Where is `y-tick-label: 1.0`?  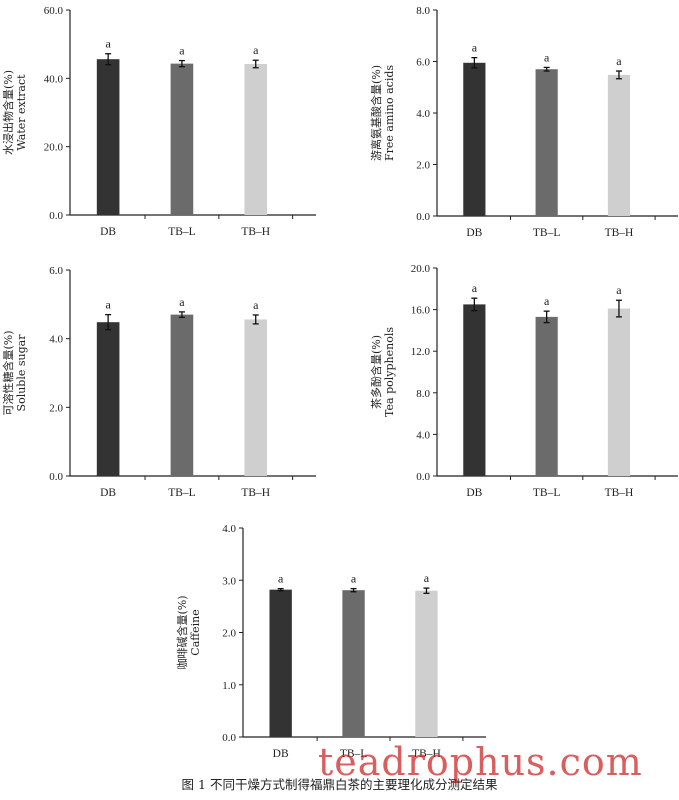
y-tick-label: 1.0 is located at coordinates (229, 686).